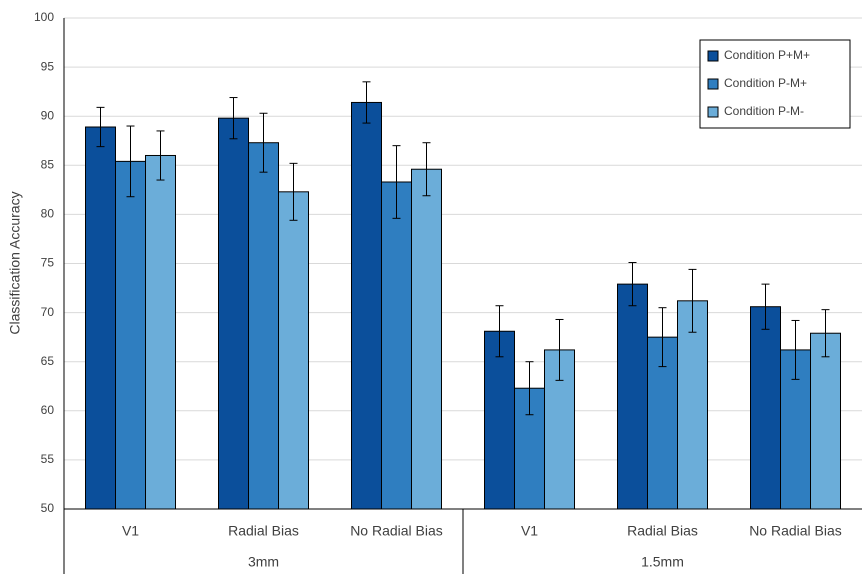 Image resolution: width=862 pixels, height=579 pixels. What do you see at coordinates (48, 312) in the screenshot?
I see `y-tick-label: 70` at bounding box center [48, 312].